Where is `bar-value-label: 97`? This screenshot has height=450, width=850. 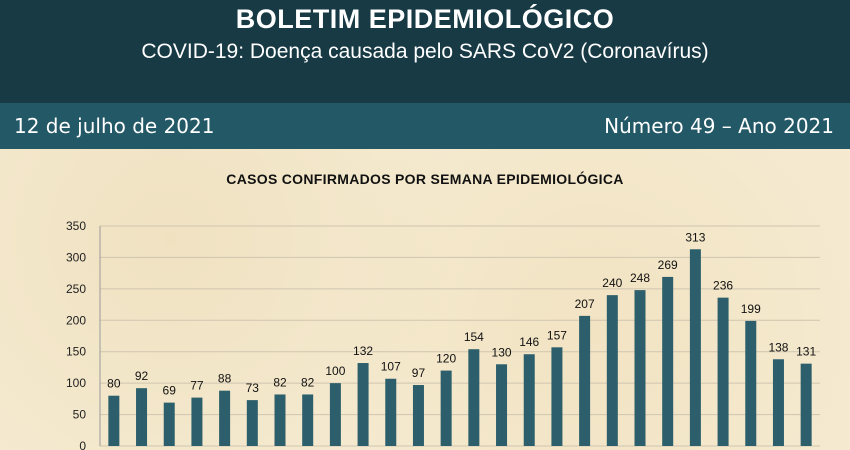 bar-value-label: 97 is located at coordinates (419, 373).